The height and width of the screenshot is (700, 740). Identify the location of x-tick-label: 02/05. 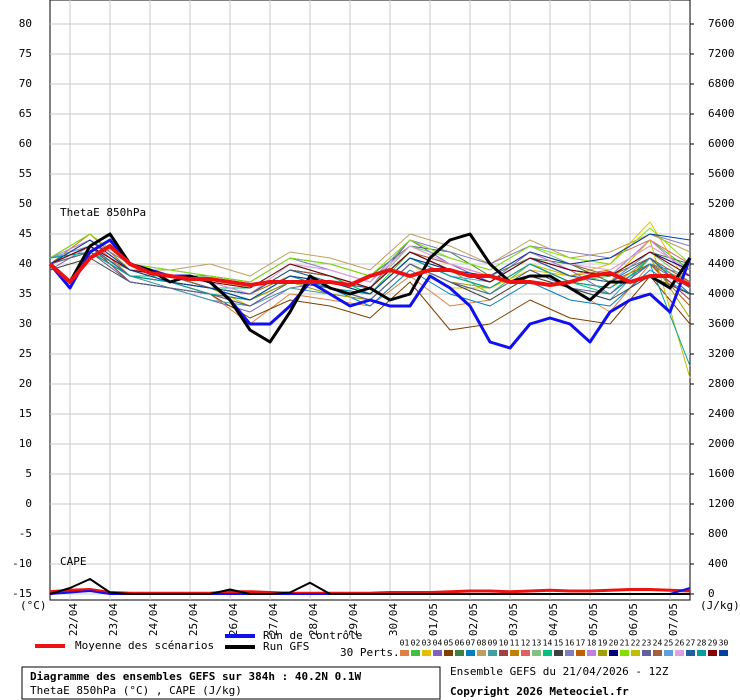
(473, 619).